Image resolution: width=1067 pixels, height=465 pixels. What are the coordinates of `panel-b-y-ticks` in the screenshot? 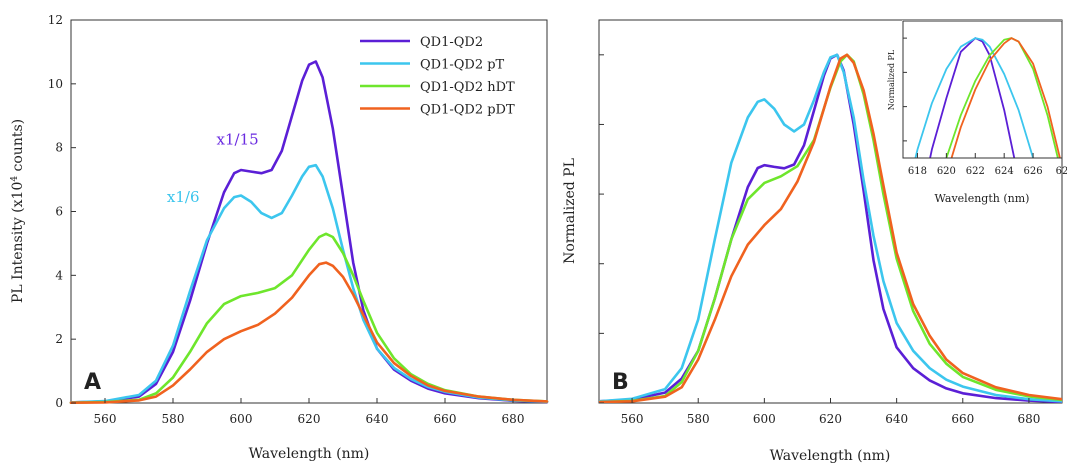 It's located at (601, 229).